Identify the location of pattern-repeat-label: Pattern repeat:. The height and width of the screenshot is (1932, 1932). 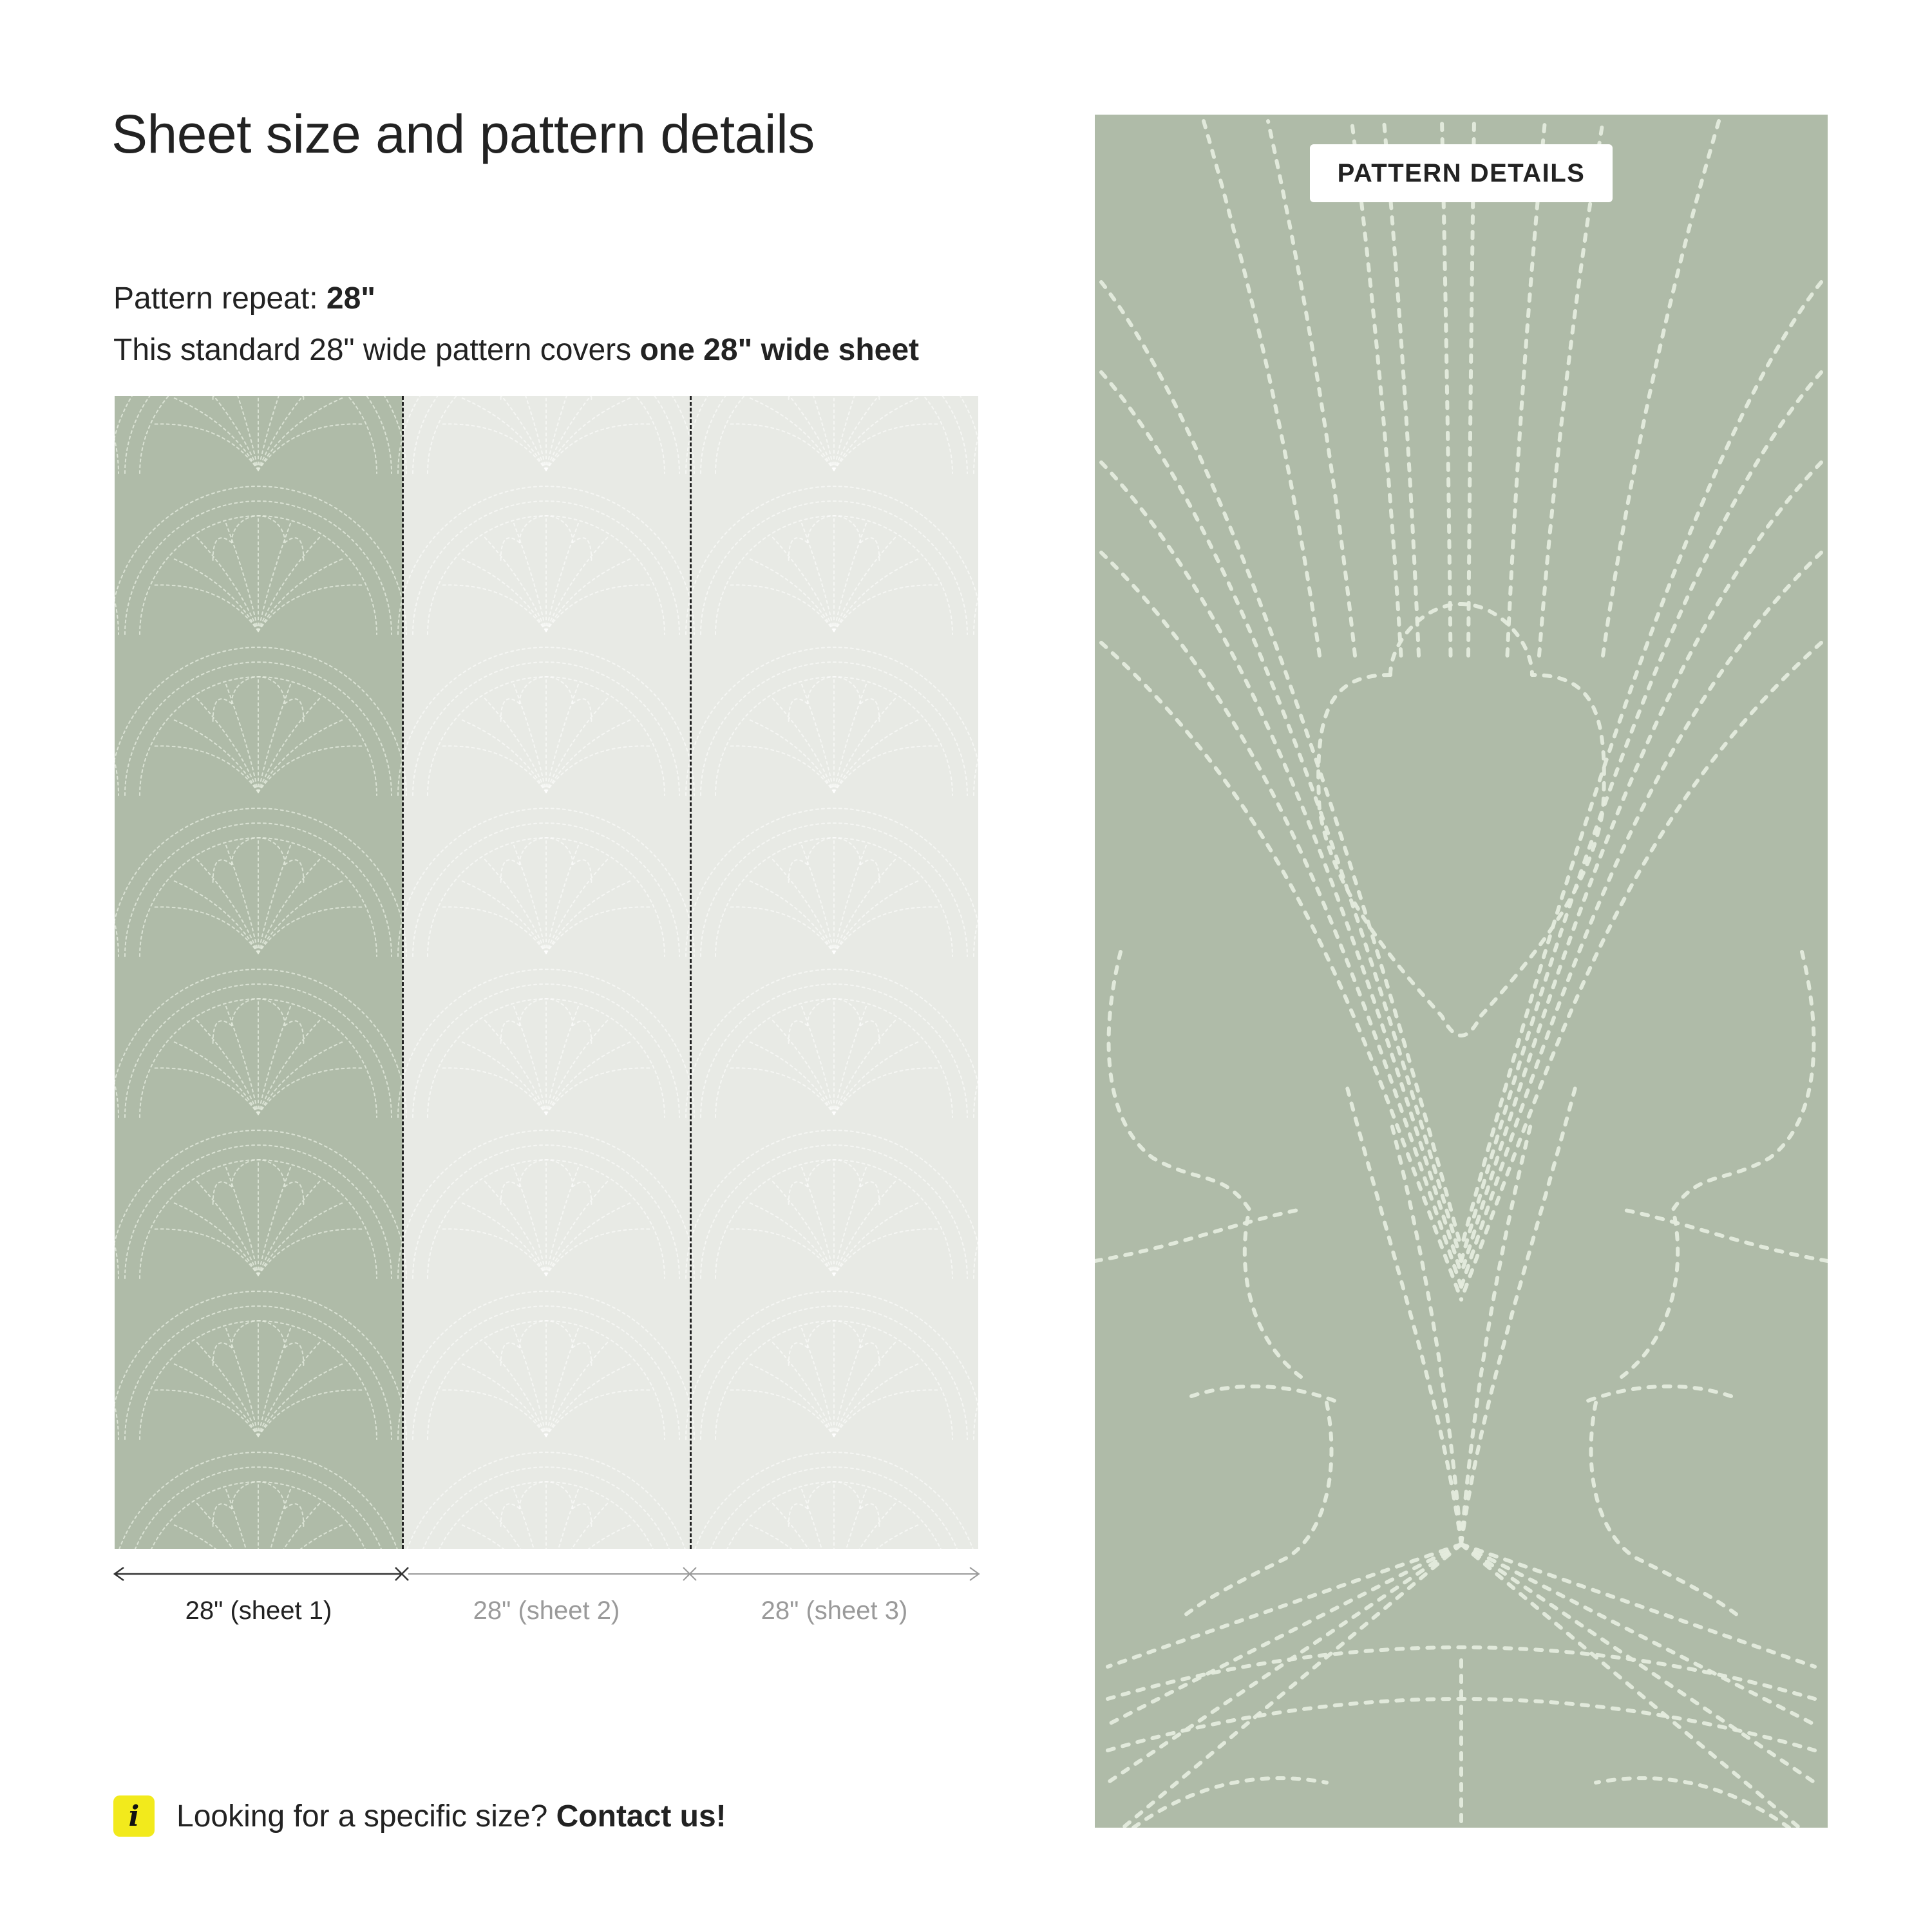
(220, 298).